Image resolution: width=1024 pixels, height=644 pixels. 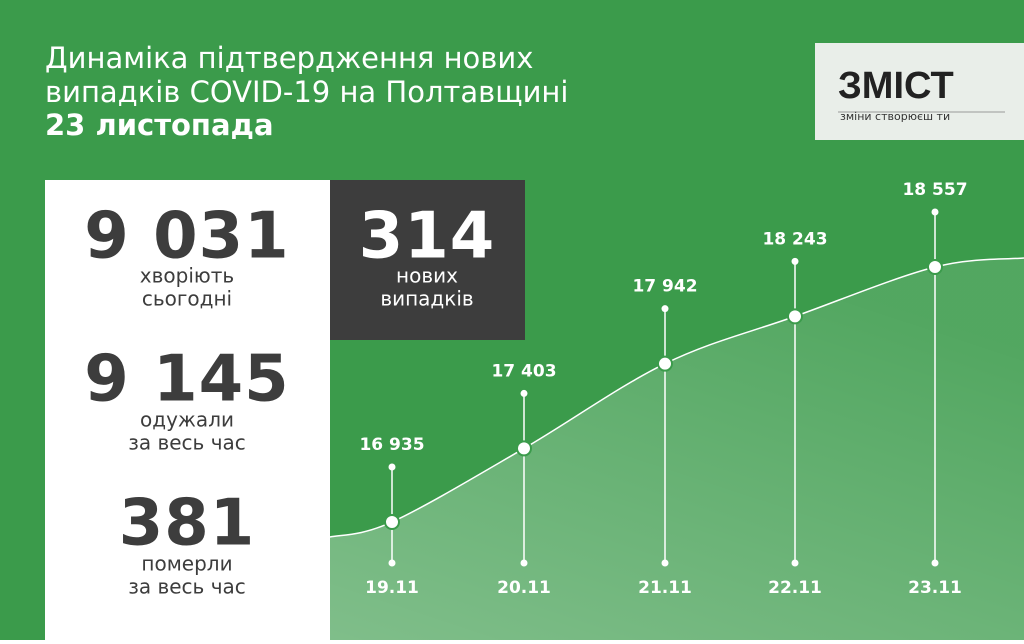 What do you see at coordinates (159, 125) in the screenshot?
I see `date: 23 листопада` at bounding box center [159, 125].